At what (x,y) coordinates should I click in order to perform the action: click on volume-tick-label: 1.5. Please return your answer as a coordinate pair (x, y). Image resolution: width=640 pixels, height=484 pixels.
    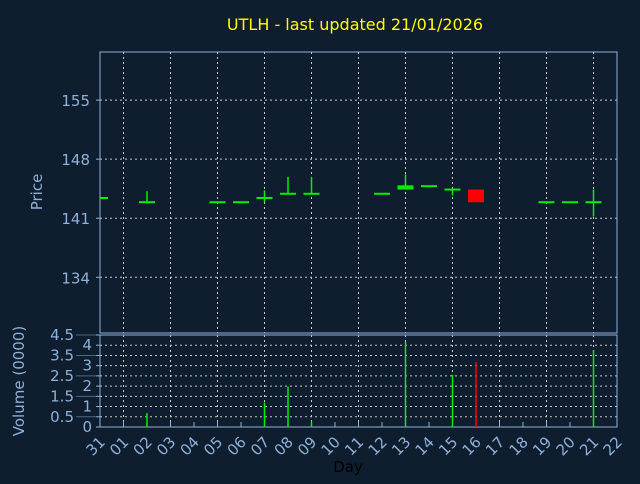
    Looking at the image, I should click on (62, 396).